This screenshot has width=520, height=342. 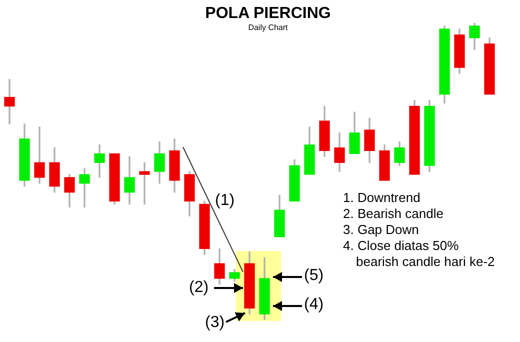 What do you see at coordinates (199, 287) in the screenshot?
I see `annotation: (2)` at bounding box center [199, 287].